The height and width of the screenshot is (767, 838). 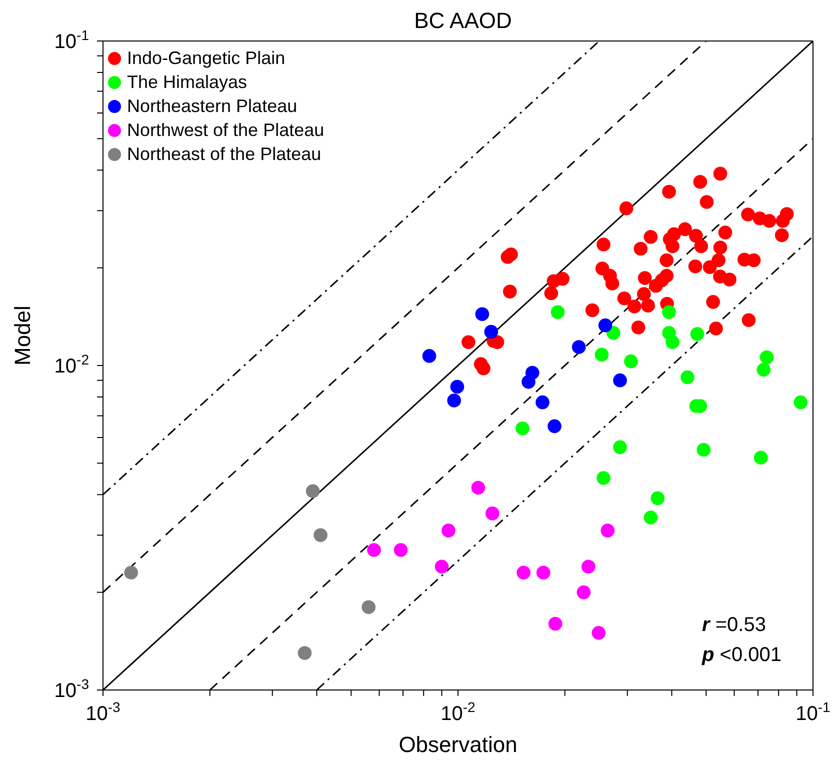 I want to click on legend-label: Indo-Gangetic Plain, so click(x=206, y=58).